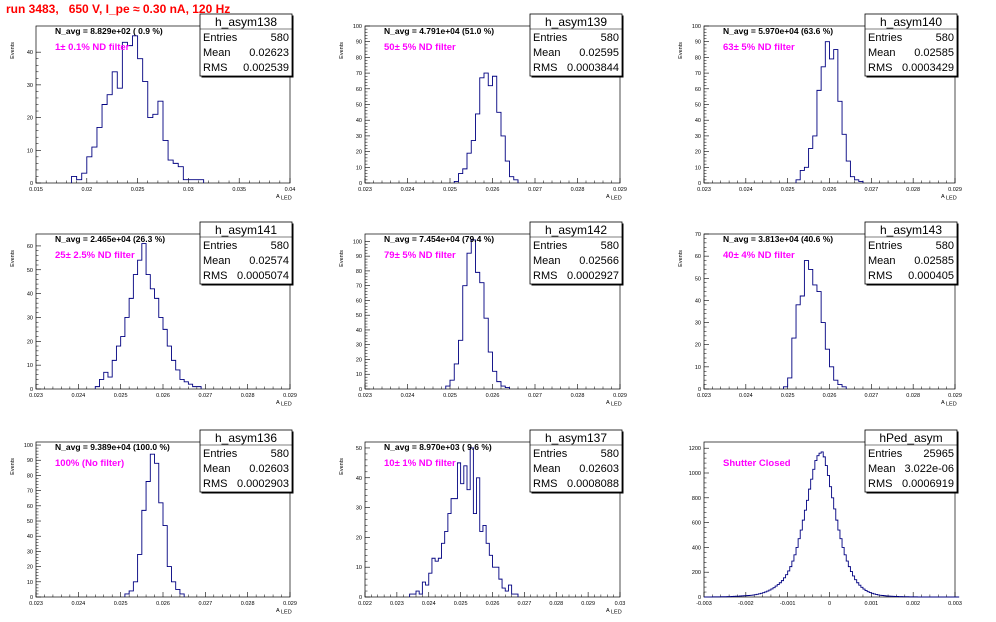  What do you see at coordinates (188, 190) in the screenshot?
I see `x-tick-label: 0.03` at bounding box center [188, 190].